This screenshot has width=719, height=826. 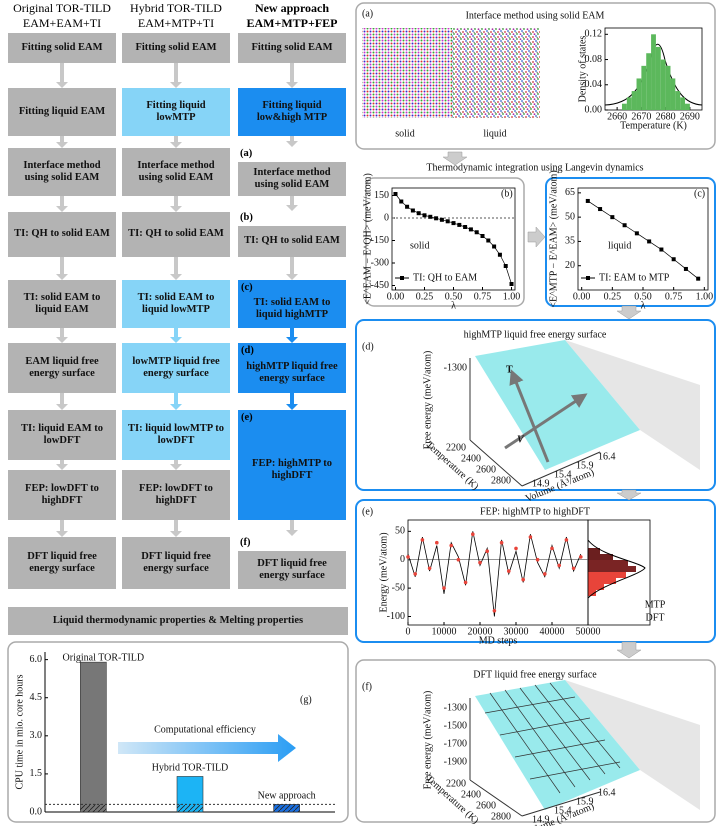 What do you see at coordinates (190, 768) in the screenshot?
I see `bar-label: Hybrid TOR-TILD` at bounding box center [190, 768].